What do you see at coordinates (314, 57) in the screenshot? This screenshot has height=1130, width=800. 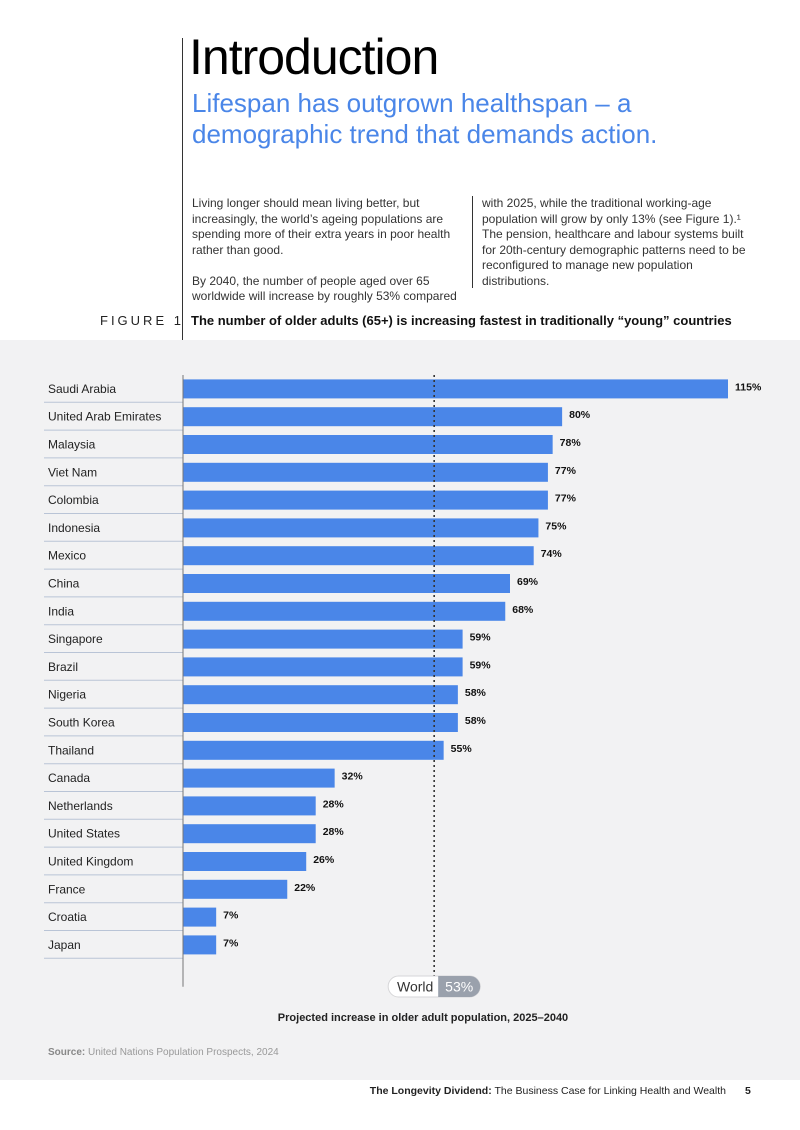 I see `page-title: Introduction` at bounding box center [314, 57].